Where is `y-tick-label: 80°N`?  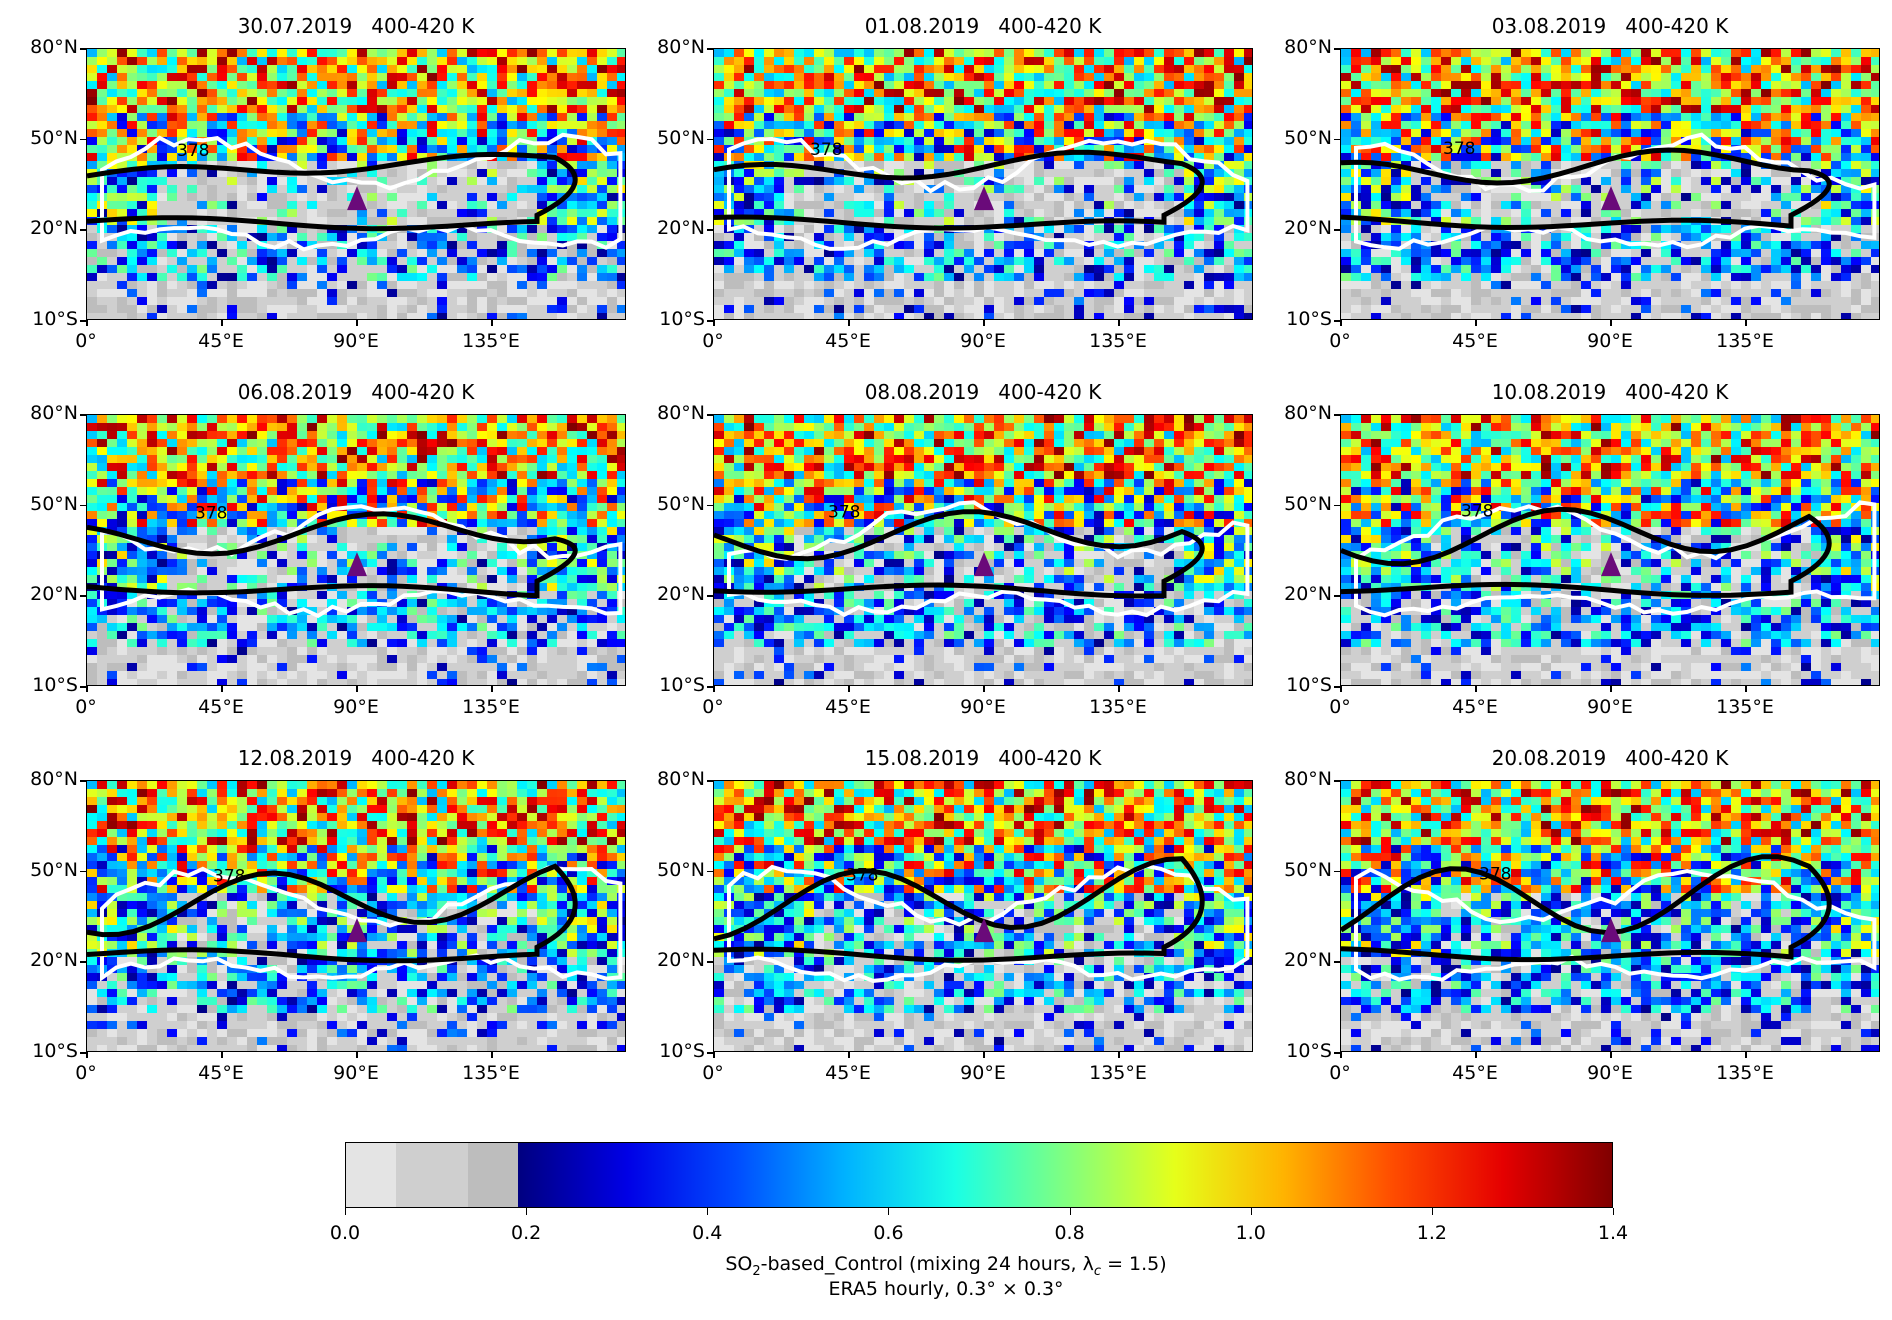
y-tick-label: 80°N is located at coordinates (681, 47).